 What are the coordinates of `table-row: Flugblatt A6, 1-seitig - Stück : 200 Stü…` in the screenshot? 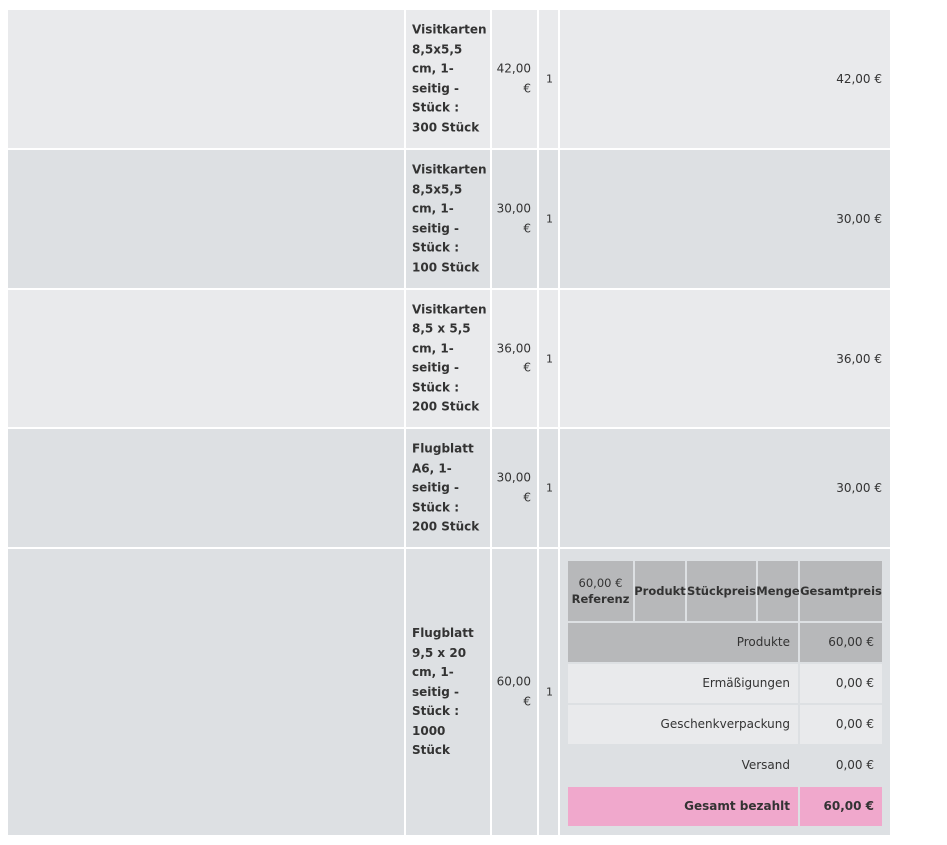 It's located at (449, 488).